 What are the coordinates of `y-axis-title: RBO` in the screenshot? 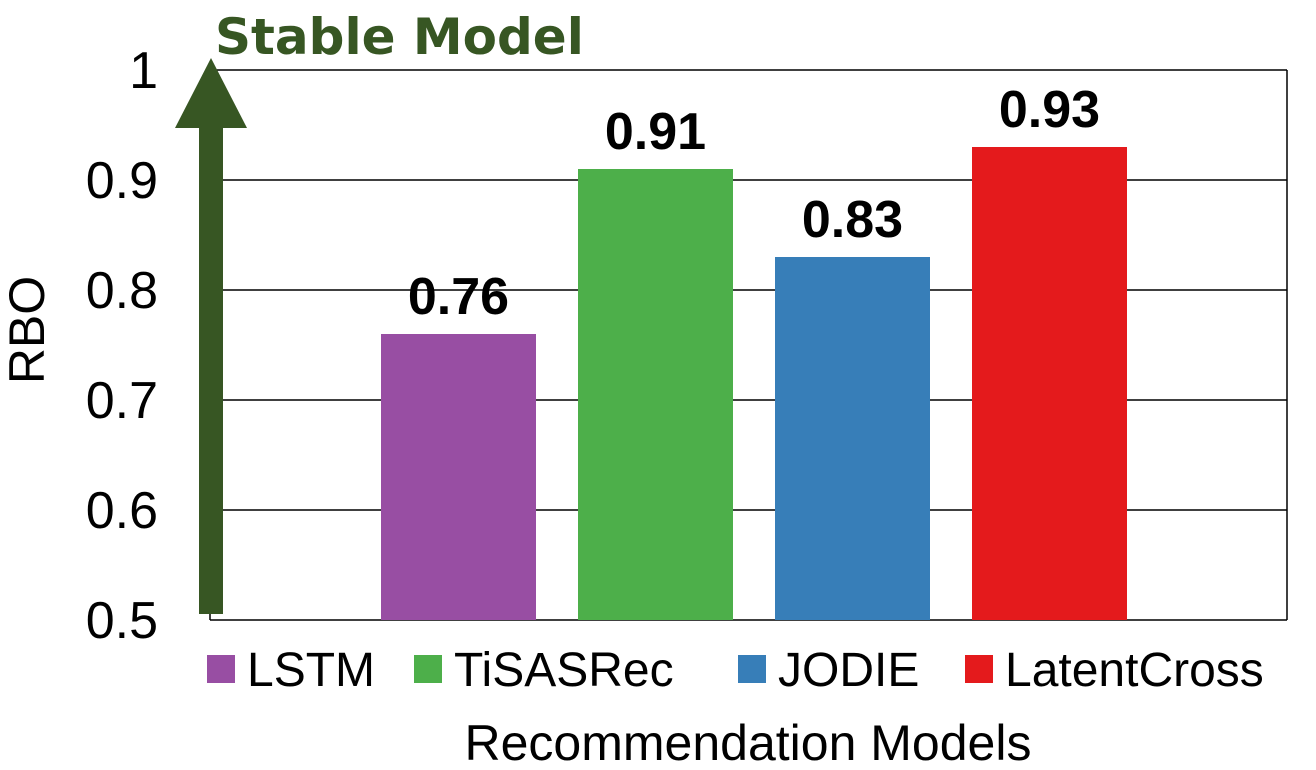 It's located at (27, 330).